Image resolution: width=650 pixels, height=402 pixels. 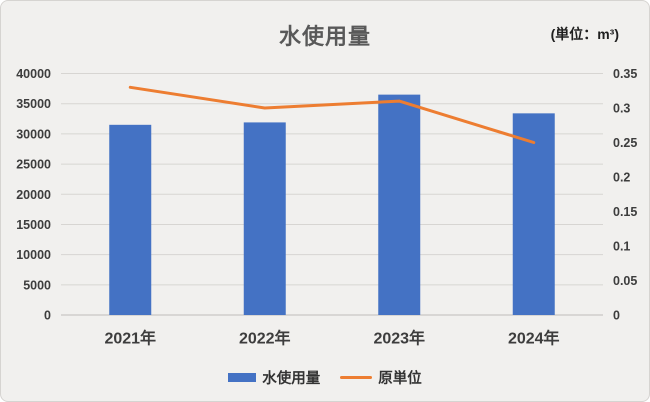 What do you see at coordinates (33, 74) in the screenshot?
I see `left-axis-tick-label: 40000` at bounding box center [33, 74].